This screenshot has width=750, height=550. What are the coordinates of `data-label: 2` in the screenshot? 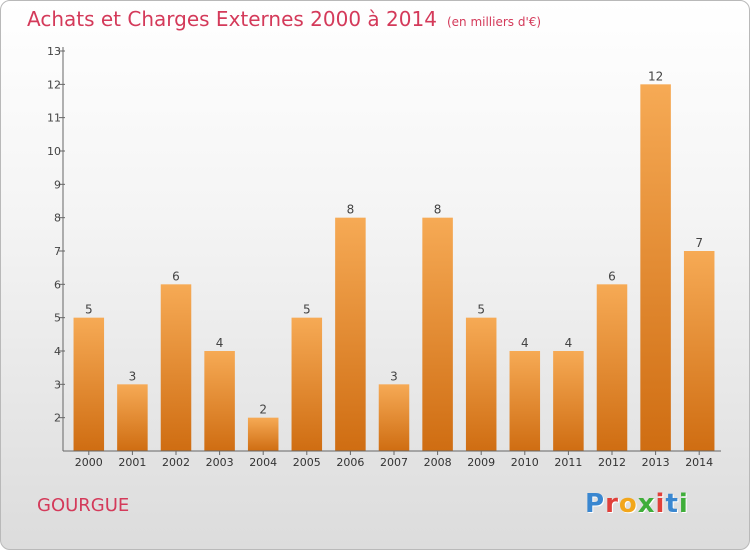 It's located at (263, 410).